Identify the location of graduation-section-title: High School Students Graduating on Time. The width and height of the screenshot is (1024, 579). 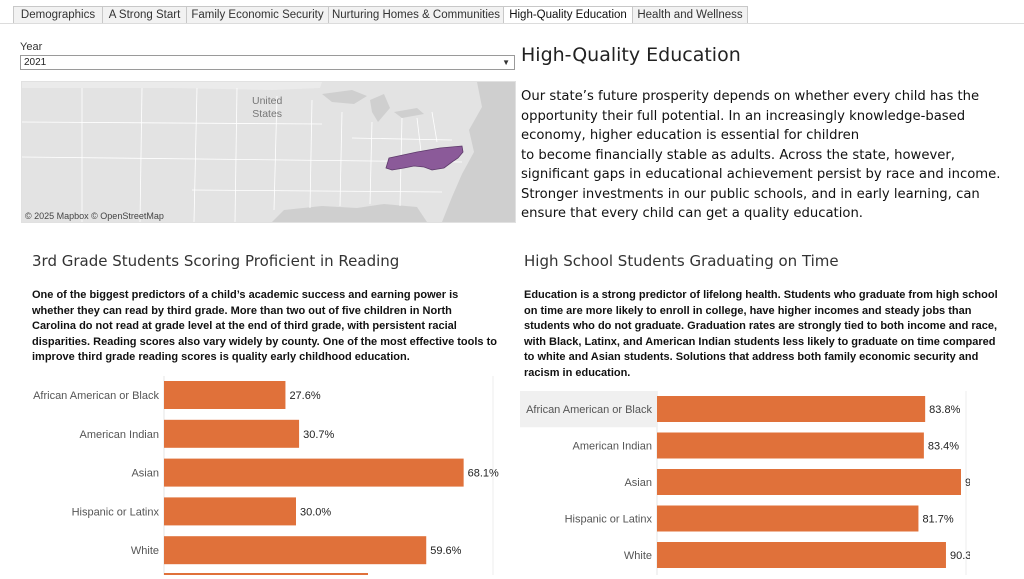
(681, 261).